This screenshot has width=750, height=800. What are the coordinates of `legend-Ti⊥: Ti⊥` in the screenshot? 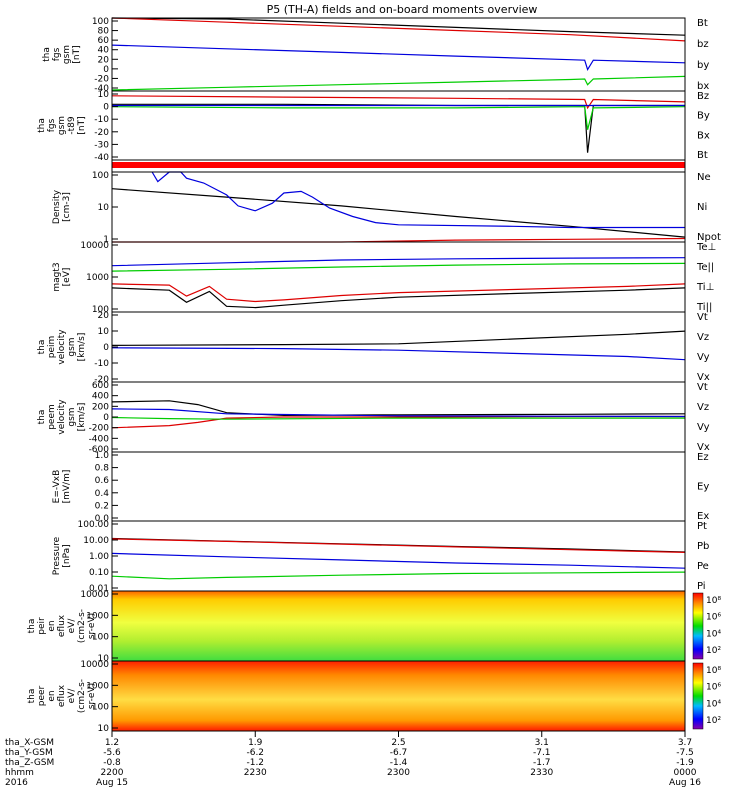 It's located at (705, 287).